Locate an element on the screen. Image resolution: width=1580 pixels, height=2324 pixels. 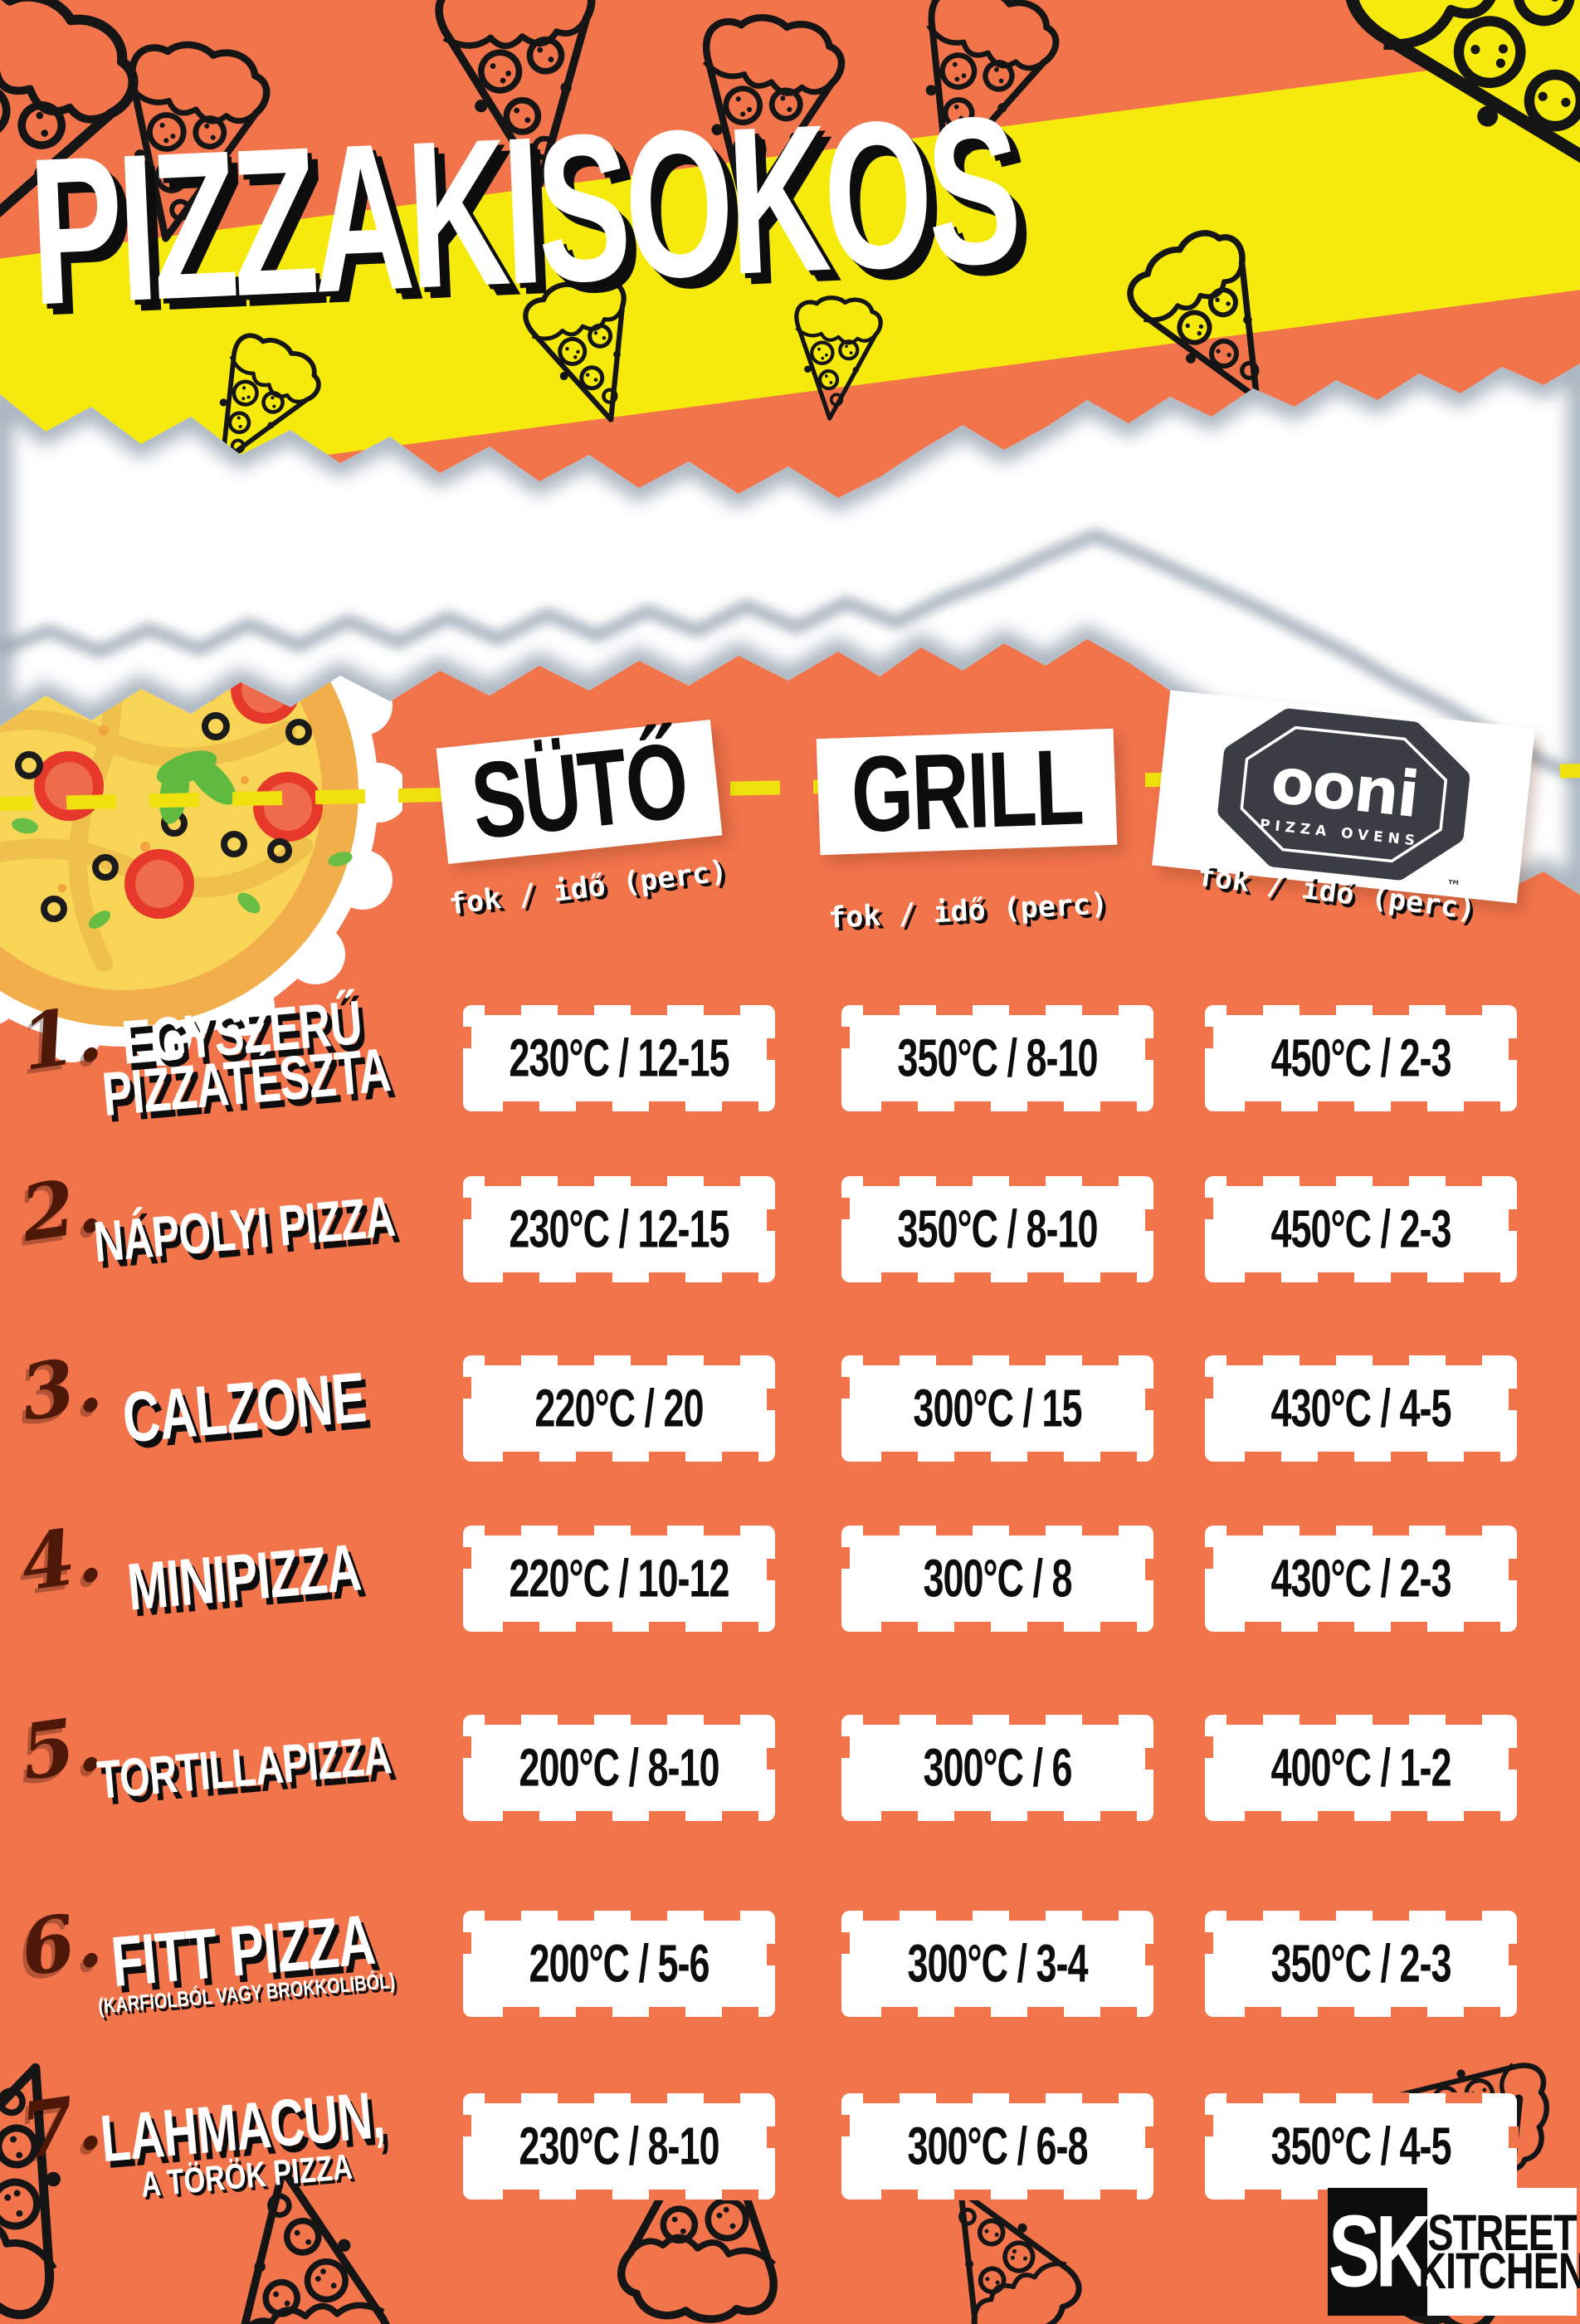
row-label-line1: CALZONE is located at coordinates (243, 1408).